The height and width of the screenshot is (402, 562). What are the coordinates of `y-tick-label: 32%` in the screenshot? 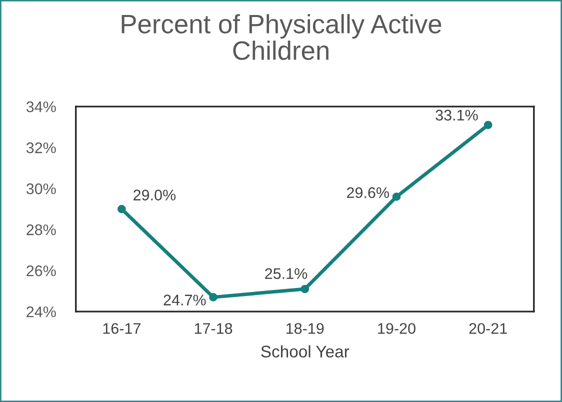 It's located at (41, 148).